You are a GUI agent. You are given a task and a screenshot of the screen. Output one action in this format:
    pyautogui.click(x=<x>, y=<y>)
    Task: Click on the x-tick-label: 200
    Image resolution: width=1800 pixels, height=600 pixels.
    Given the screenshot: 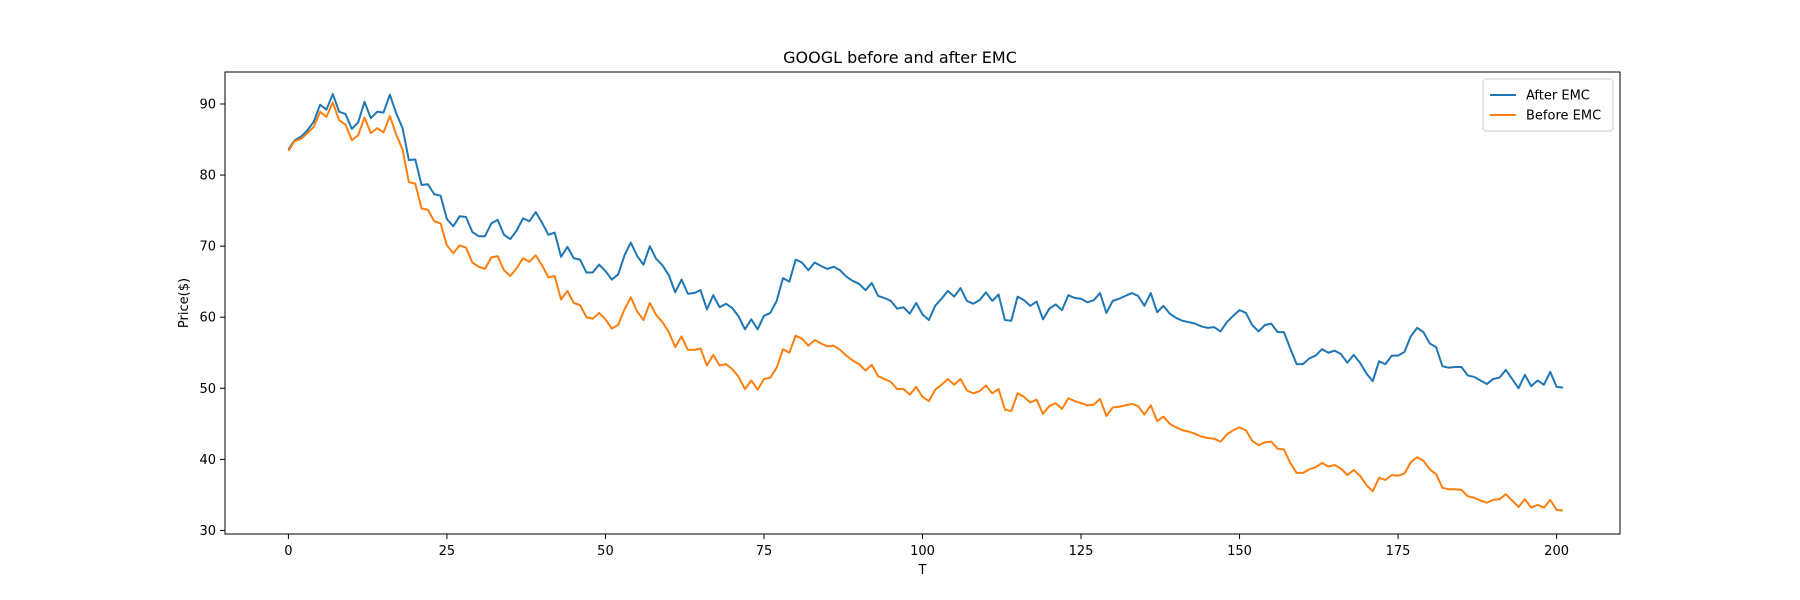 What is the action you would take?
    pyautogui.click(x=1556, y=551)
    